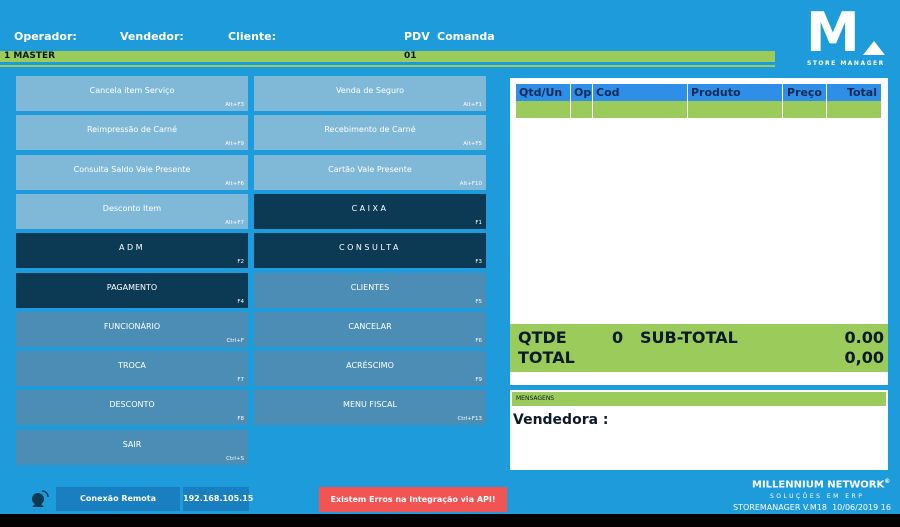 The image size is (900, 527). Describe the element at coordinates (818, 485) in the screenshot. I see `brand-name: MILLENNIUM NETWORK` at that location.